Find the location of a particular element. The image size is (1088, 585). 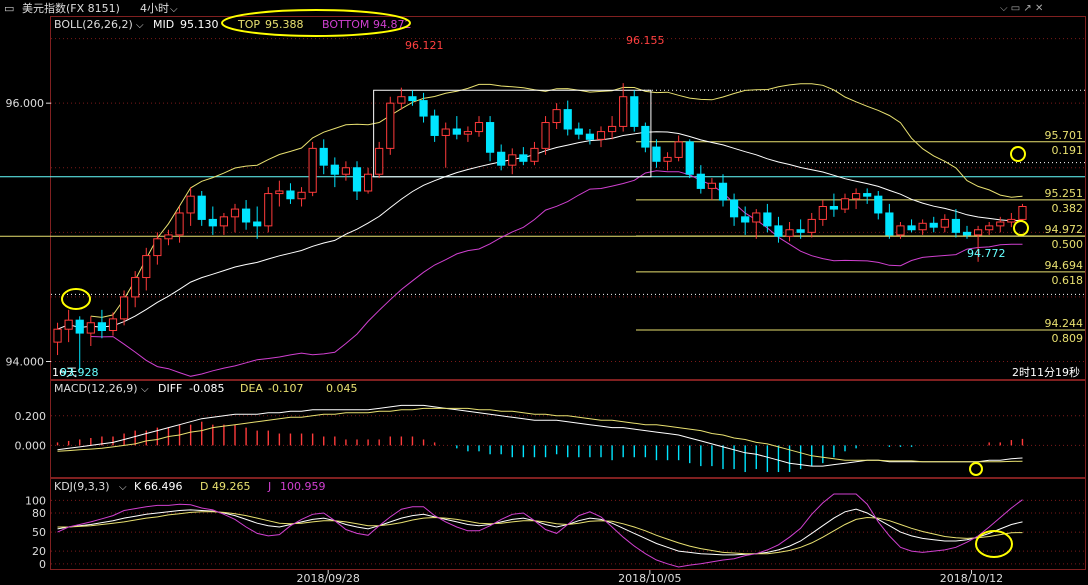

consolidation-rectangle is located at coordinates (512, 133).